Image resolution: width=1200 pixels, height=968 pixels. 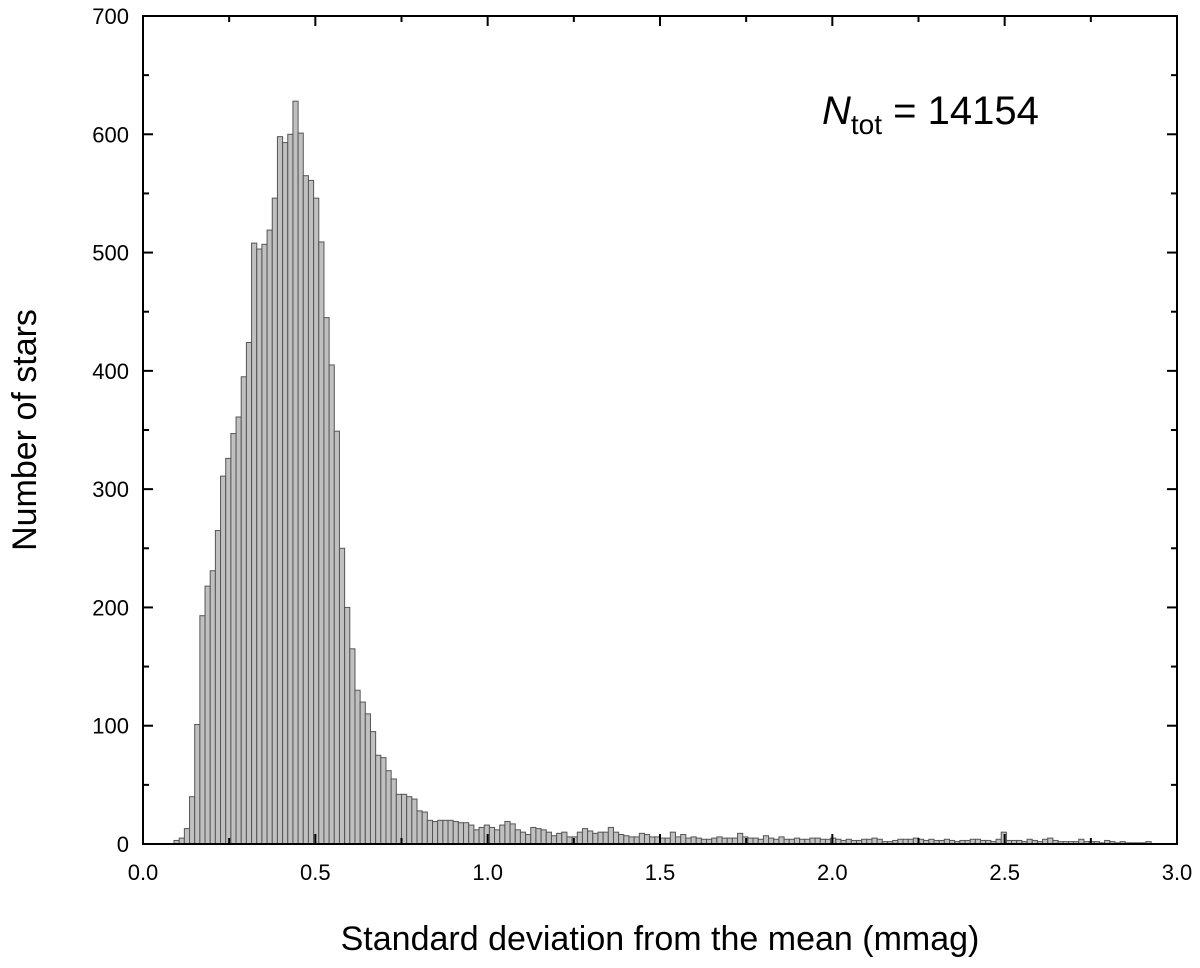 I want to click on y-tick-label: 700, so click(x=110, y=16).